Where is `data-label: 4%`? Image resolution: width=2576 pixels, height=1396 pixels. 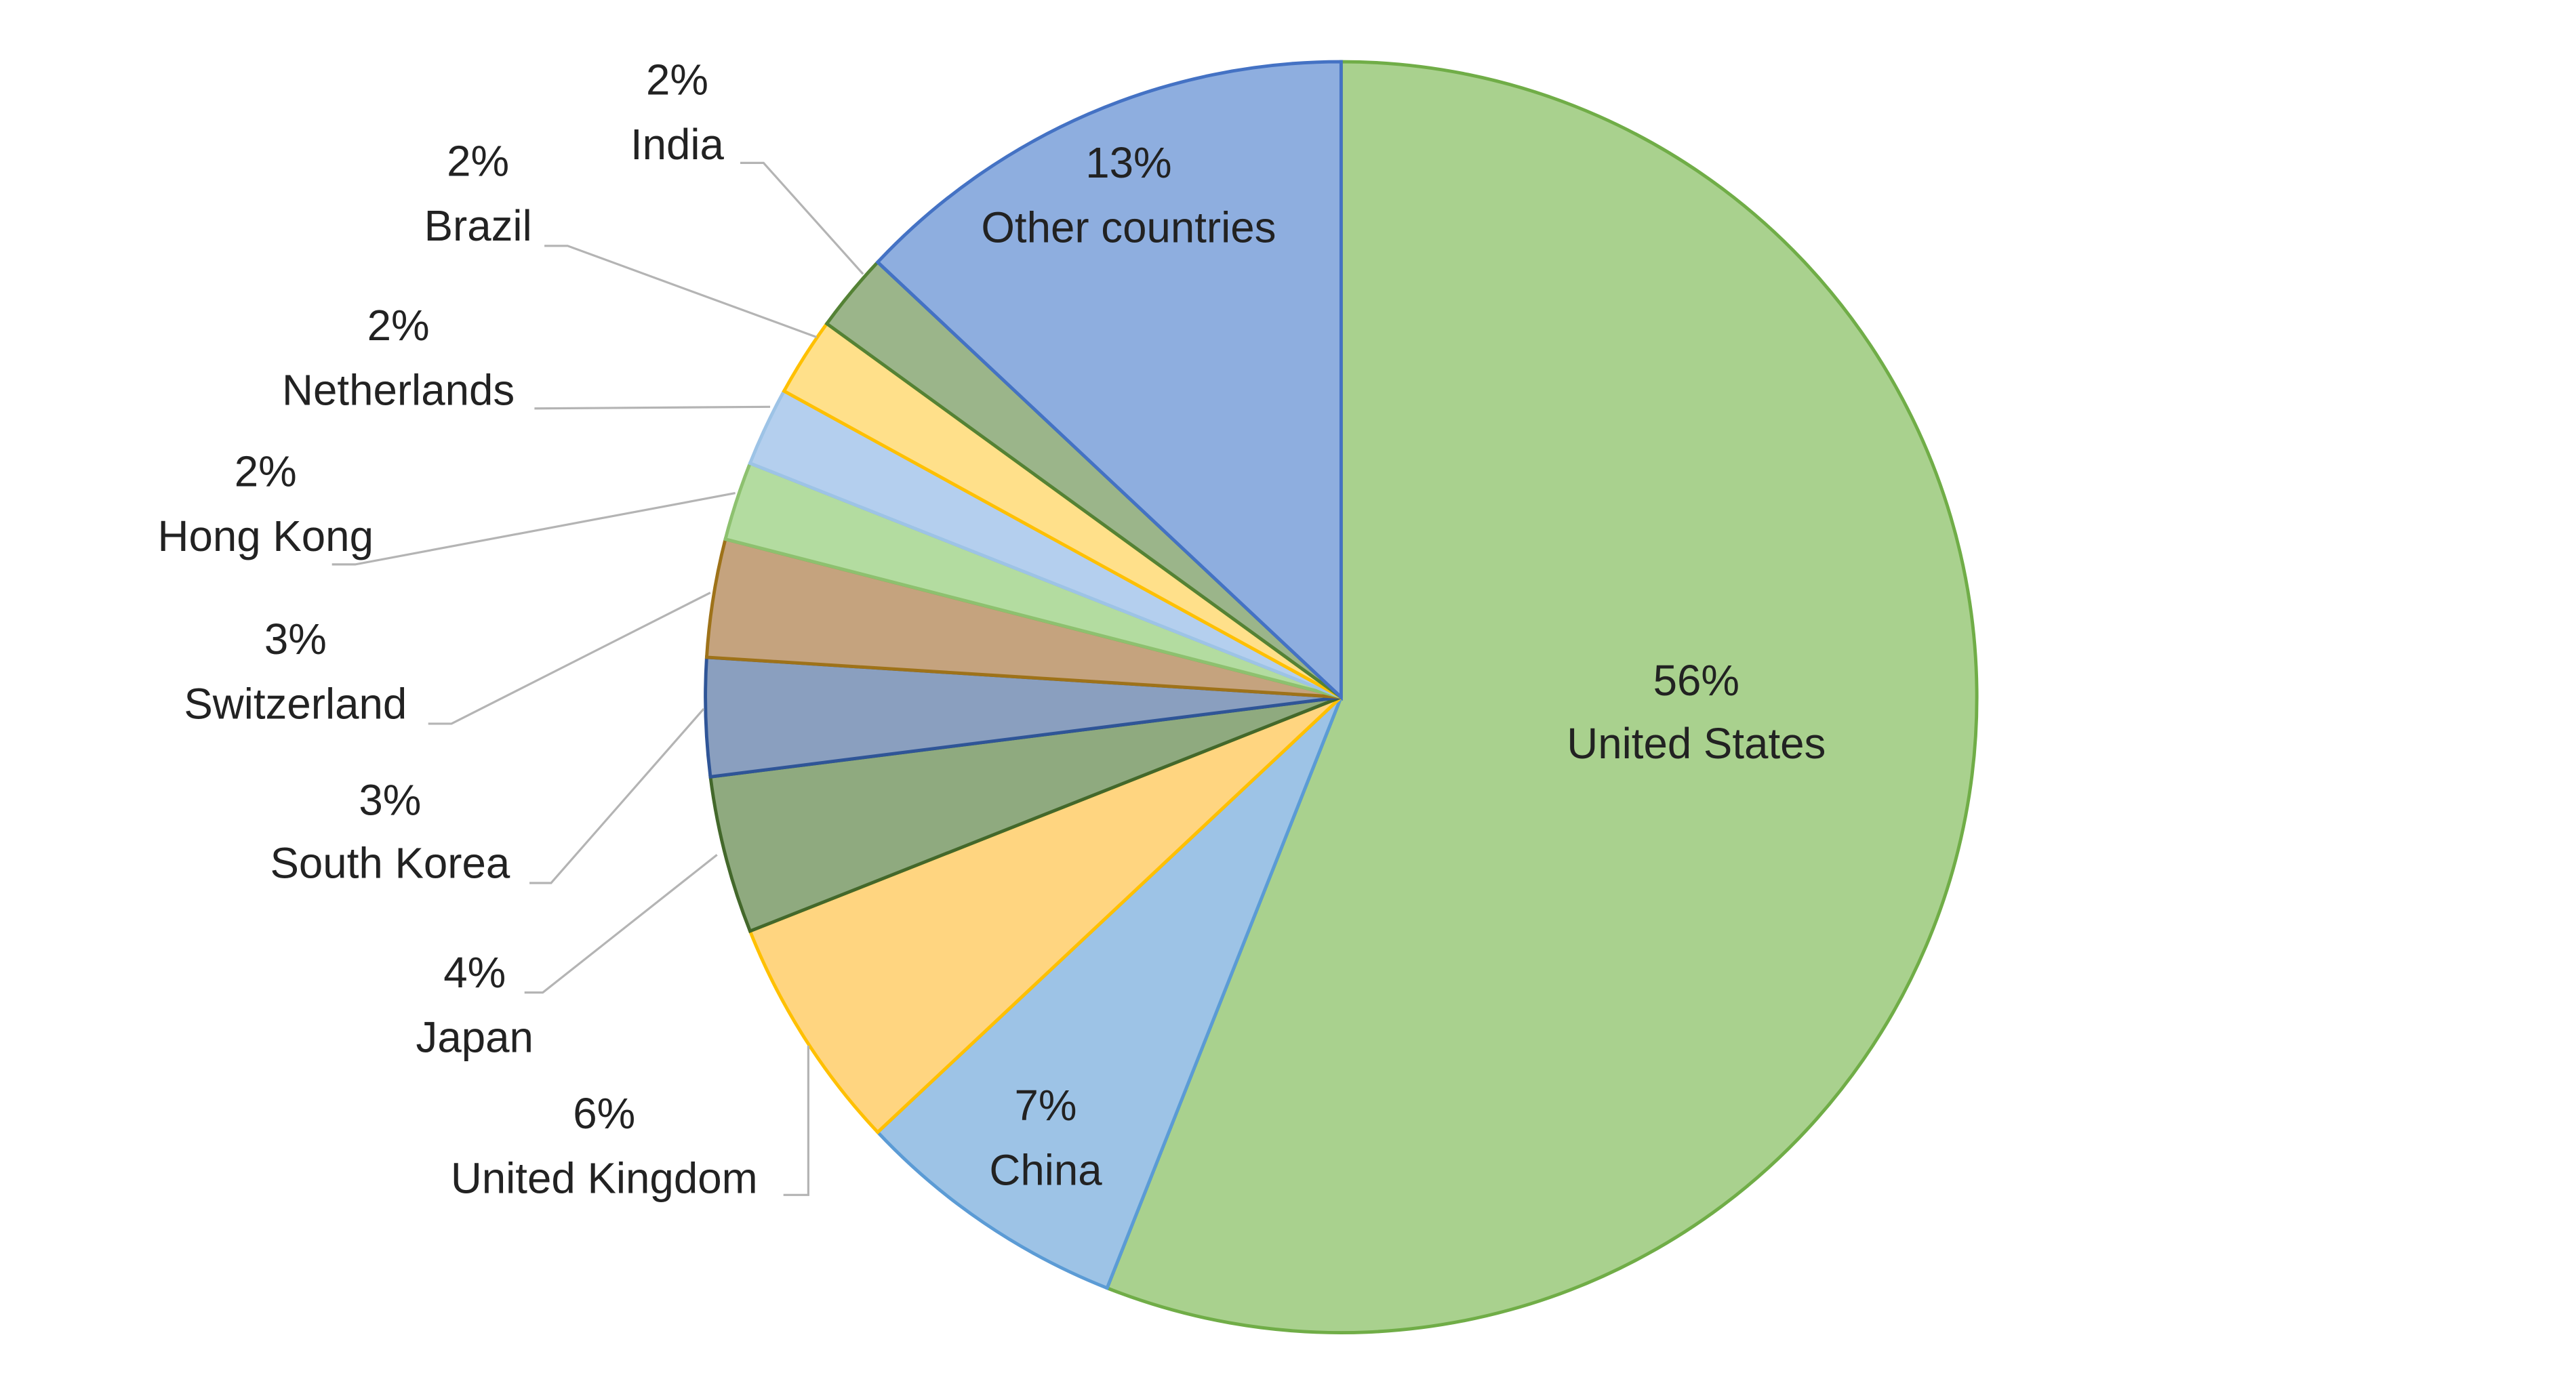 data-label: 4% is located at coordinates (474, 973).